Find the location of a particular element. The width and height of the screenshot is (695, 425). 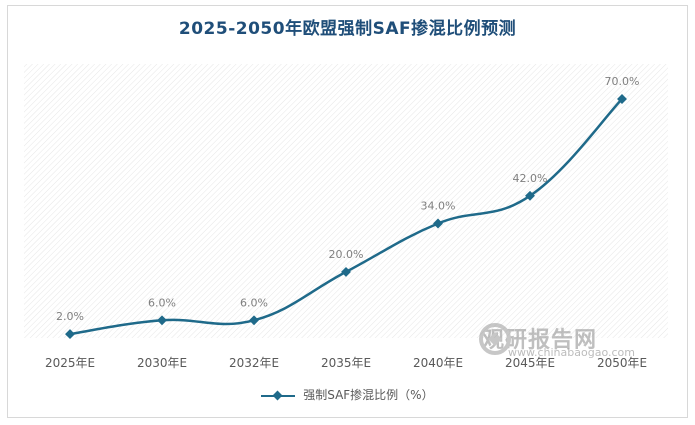

legend: 强制SAF掺混比例（%） is located at coordinates (347, 394).